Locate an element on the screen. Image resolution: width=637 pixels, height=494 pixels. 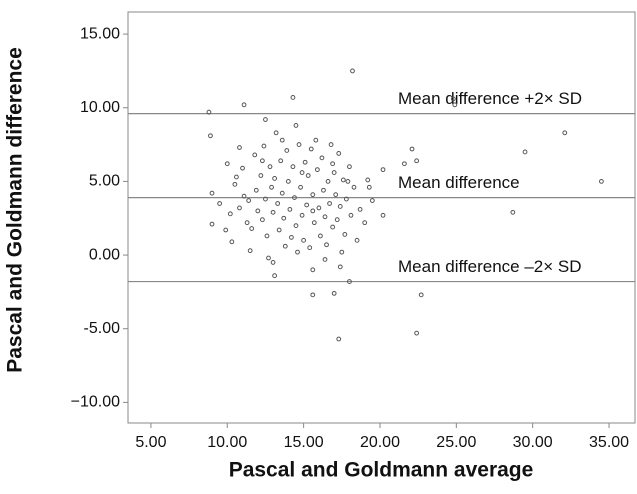
y-axis-title: Pascal and Goldmann difference is located at coordinates (15, 210).